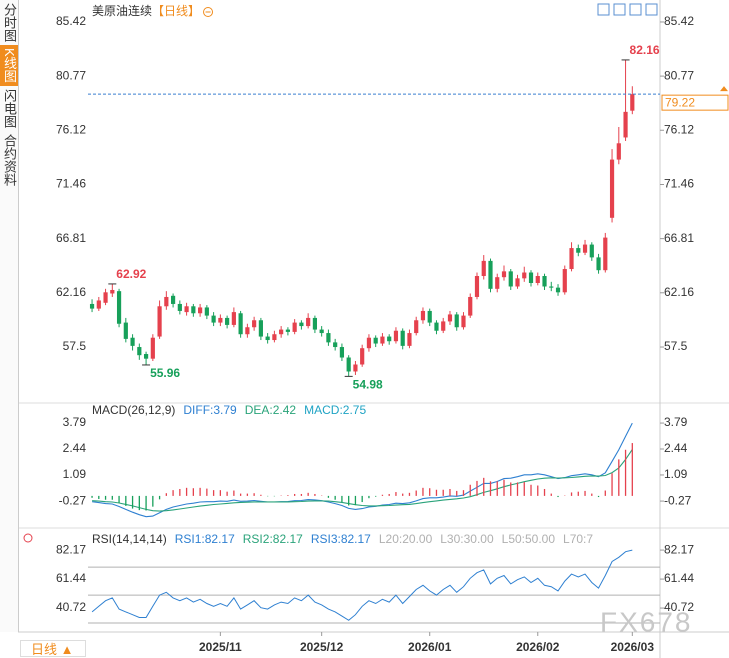 This screenshot has width=729, height=658. What do you see at coordinates (131, 274) in the screenshot?
I see `extreme-label: 62.92` at bounding box center [131, 274].